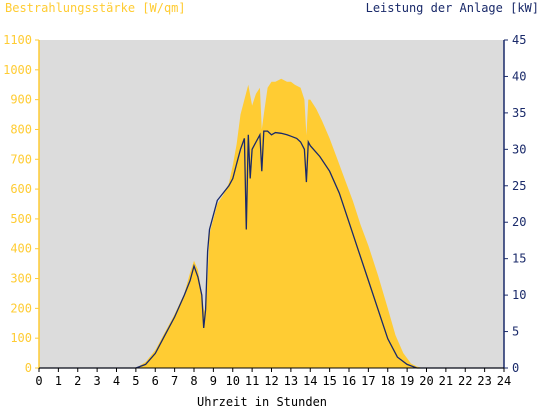 The height and width of the screenshot is (408, 544). Describe the element at coordinates (21, 129) in the screenshot. I see `left-tick-label: 800` at that location.